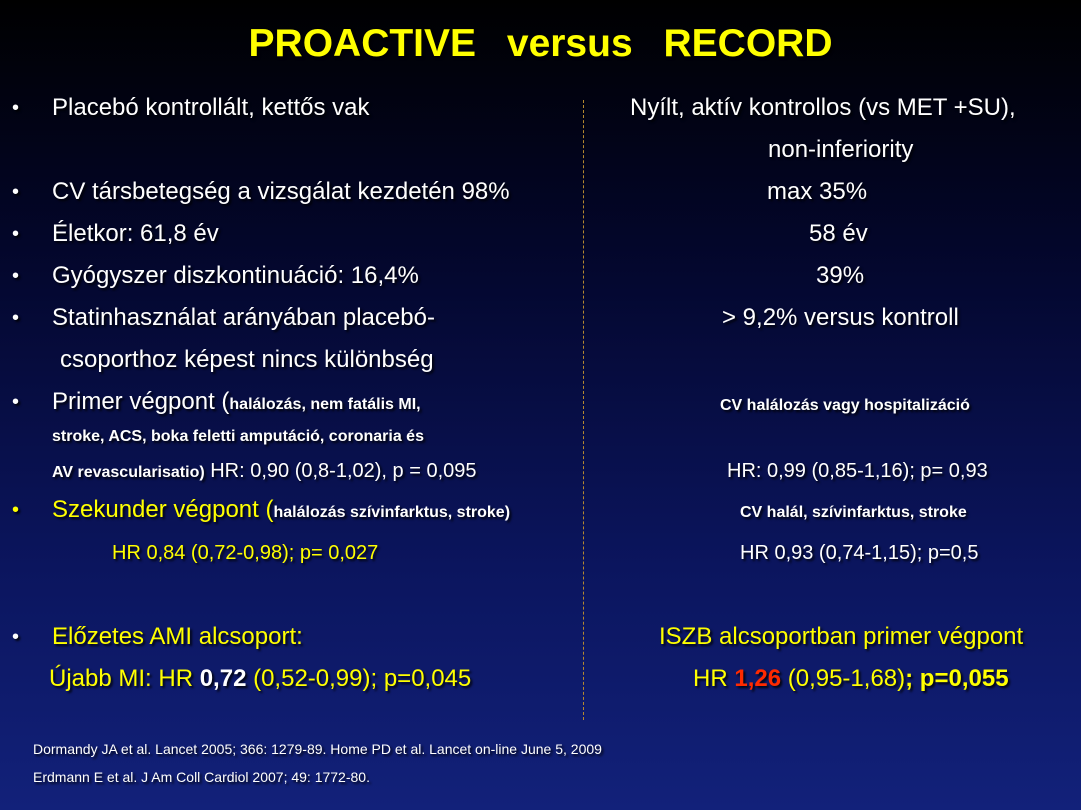  What do you see at coordinates (135, 233) in the screenshot?
I see `left-age: Életkor: 61,8 év` at bounding box center [135, 233].